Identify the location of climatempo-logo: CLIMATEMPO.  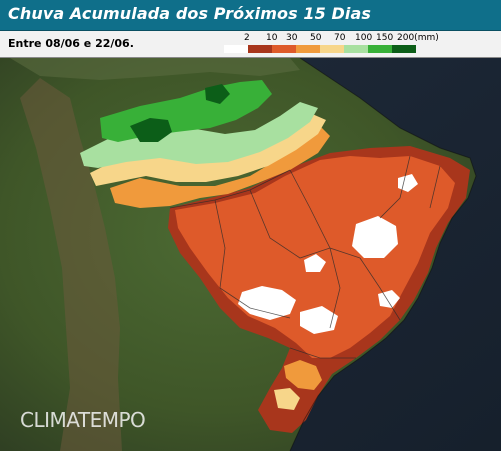
(83, 420).